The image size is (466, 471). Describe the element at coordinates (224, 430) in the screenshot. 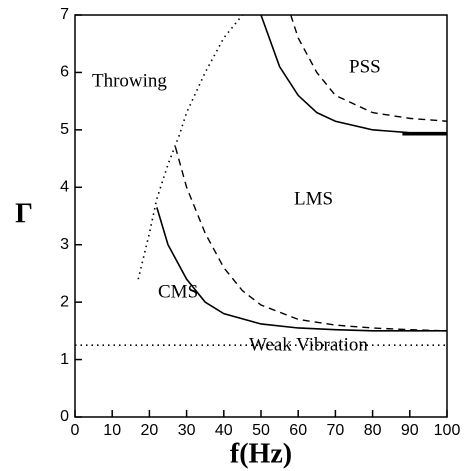

I see `x-tick-label: 40` at that location.